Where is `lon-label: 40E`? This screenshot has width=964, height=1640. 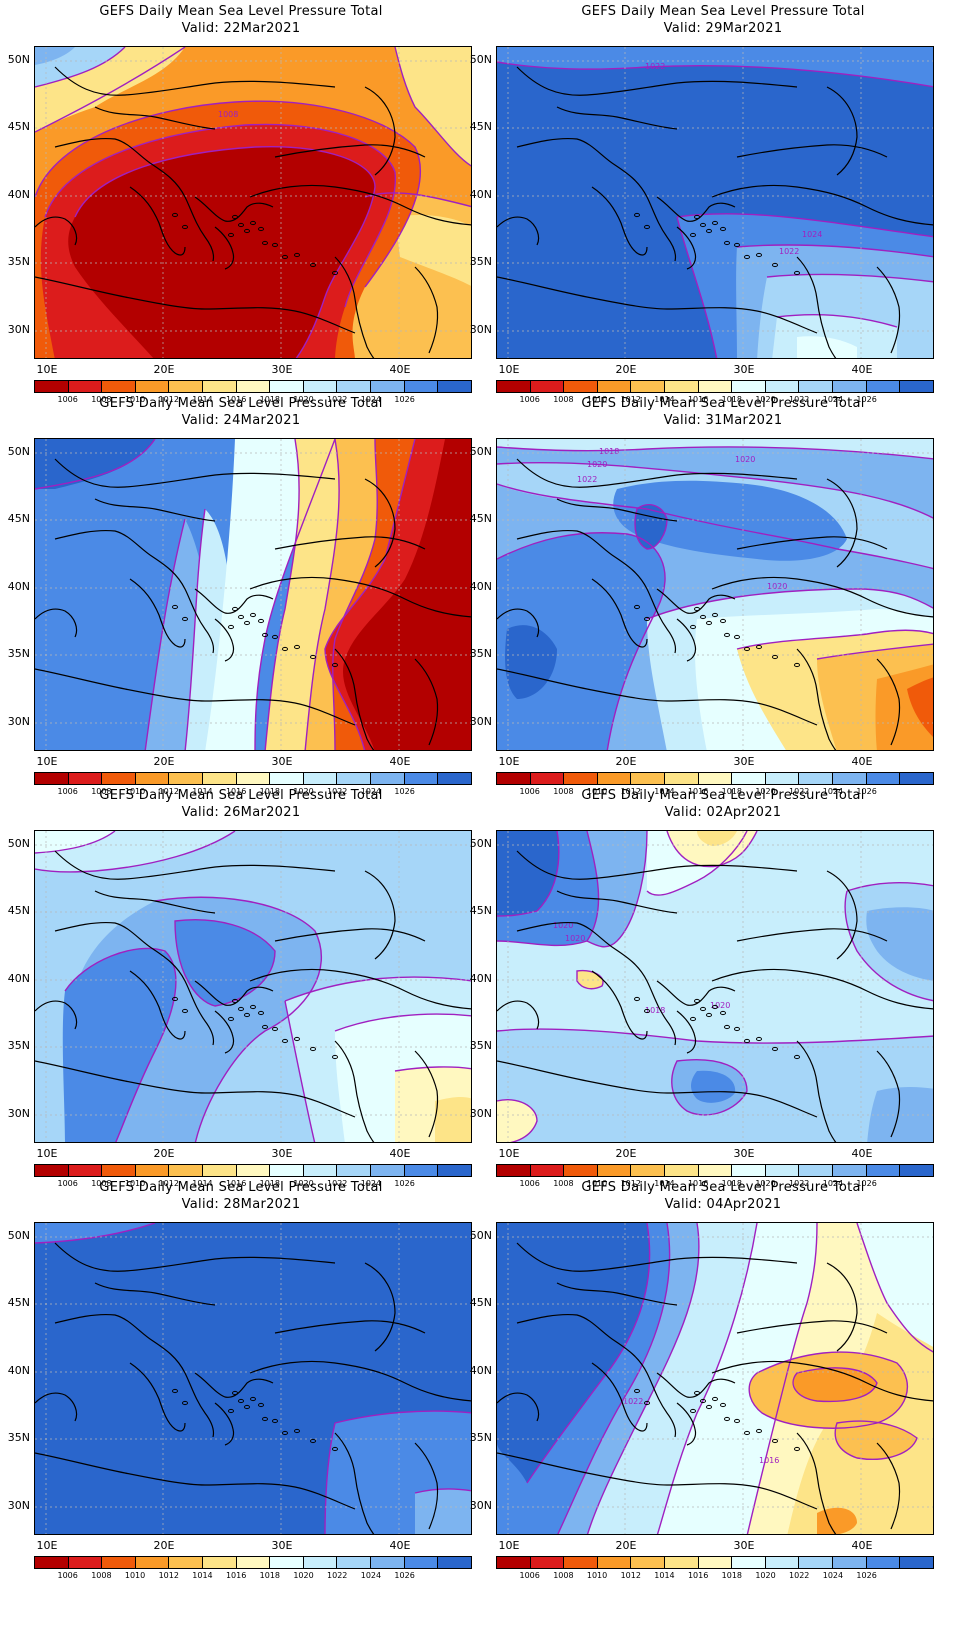
lon-label: 40E is located at coordinates (400, 1545).